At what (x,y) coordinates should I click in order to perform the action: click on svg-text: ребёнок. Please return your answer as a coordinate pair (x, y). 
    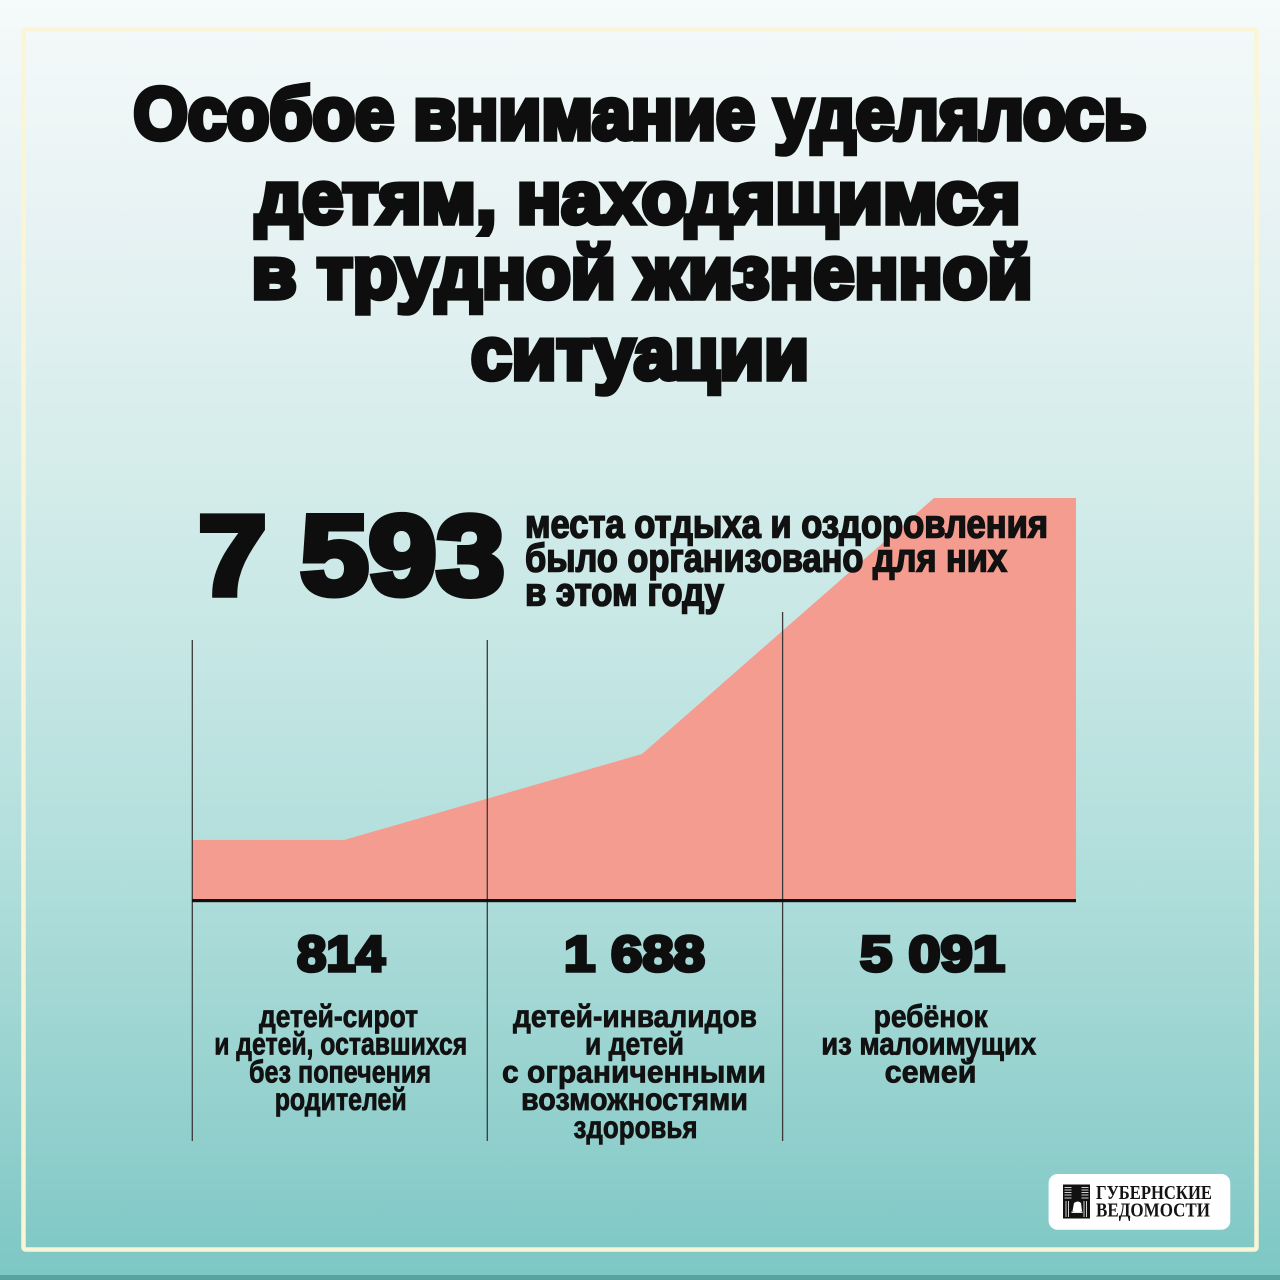
    Looking at the image, I should click on (931, 1016).